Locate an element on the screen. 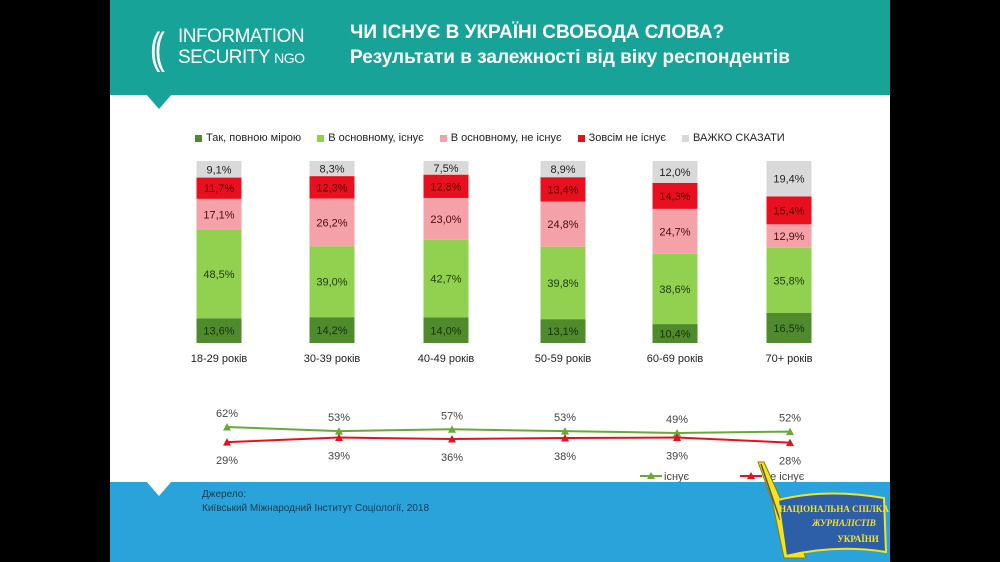  line-data-label: 29% is located at coordinates (227, 461).